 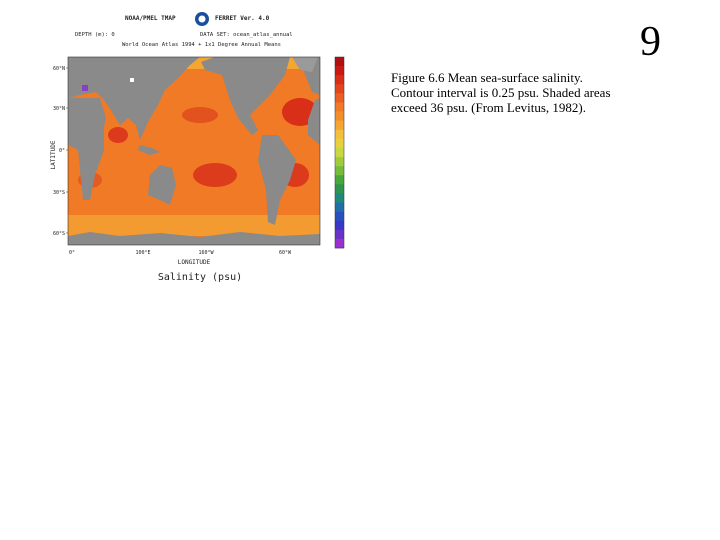 What do you see at coordinates (59, 69) in the screenshot?
I see `y-tick-label: 60°N` at bounding box center [59, 69].